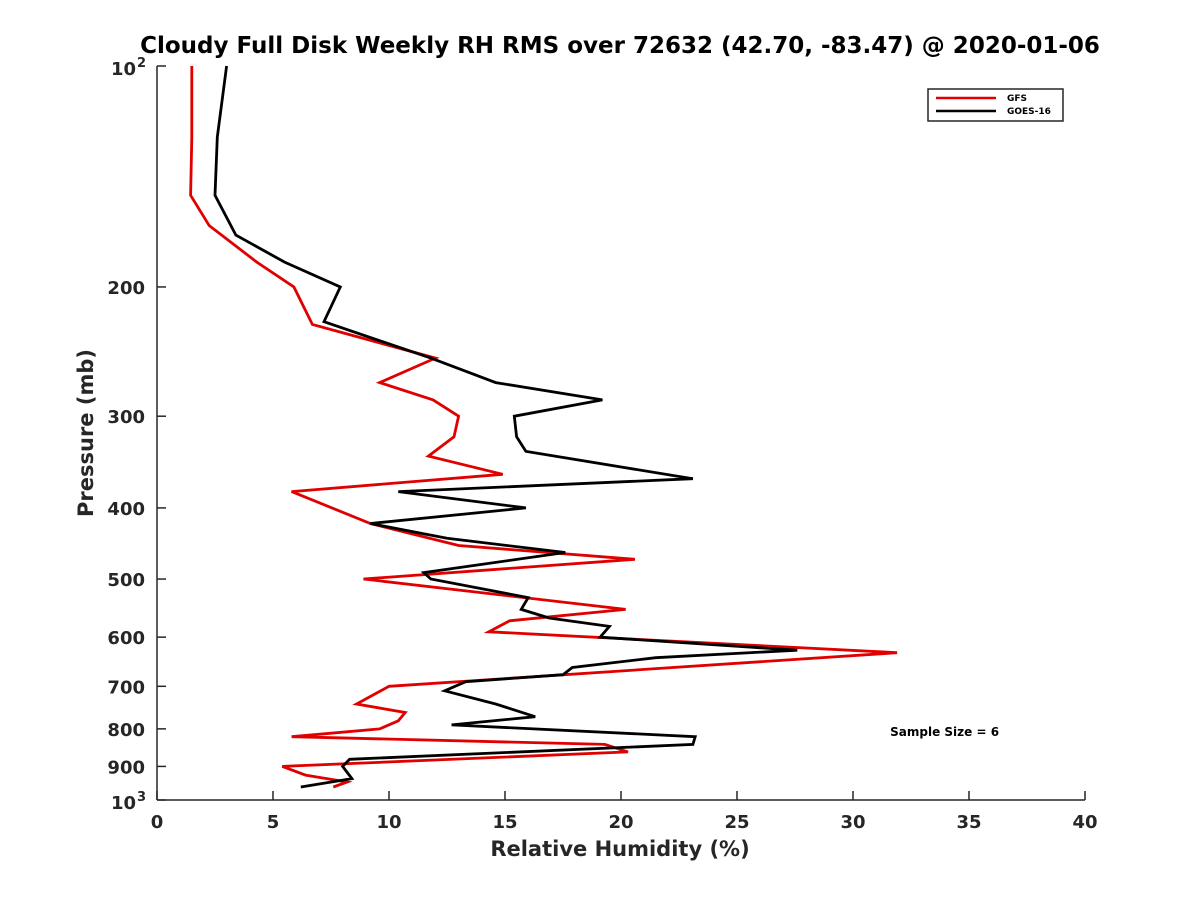 Image resolution: width=1200 pixels, height=900 pixels. I want to click on legend-box, so click(995, 105).